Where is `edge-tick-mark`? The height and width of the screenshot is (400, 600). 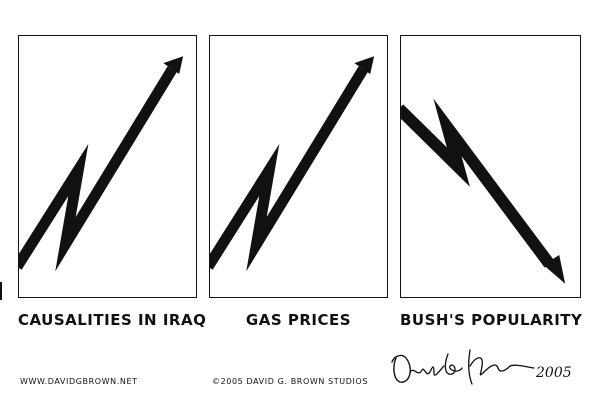 edge-tick-mark is located at coordinates (1, 291).